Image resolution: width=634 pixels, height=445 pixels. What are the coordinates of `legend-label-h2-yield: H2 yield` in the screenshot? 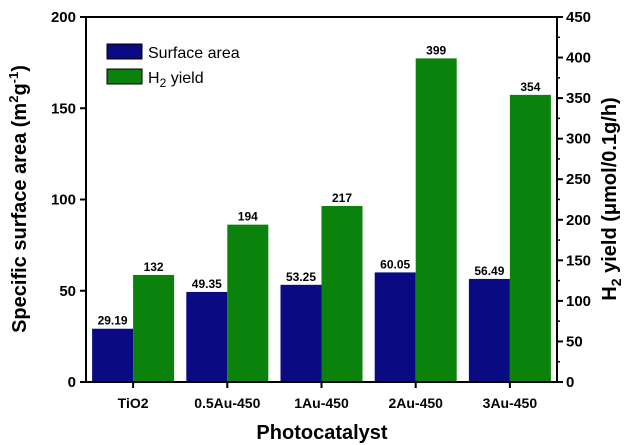 It's located at (176, 80).